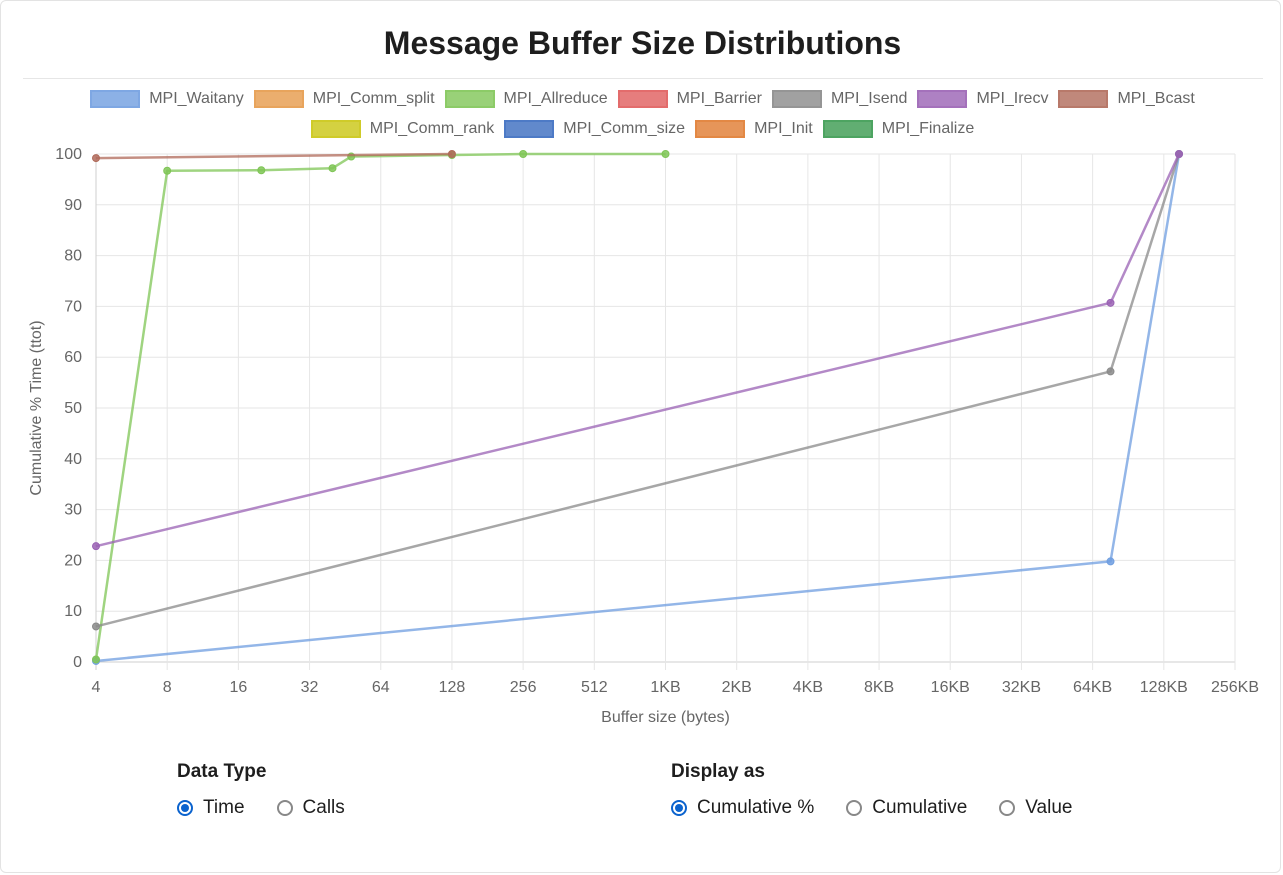 The width and height of the screenshot is (1283, 875). I want to click on legend-item: MPI_Allreduce, so click(526, 99).